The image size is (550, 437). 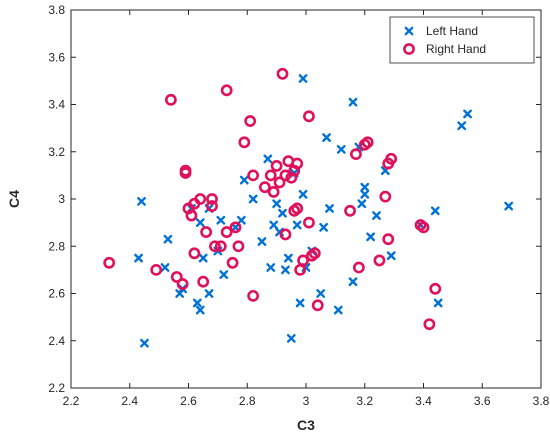 I want to click on x-tick-label: 3.8, so click(x=541, y=401).